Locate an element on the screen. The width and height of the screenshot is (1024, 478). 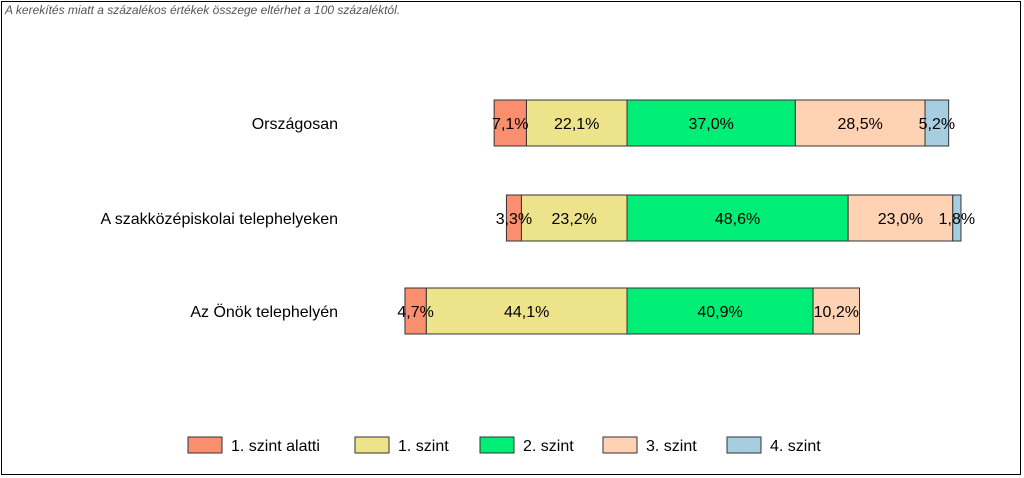
legend-label: 3. szint is located at coordinates (671, 446).